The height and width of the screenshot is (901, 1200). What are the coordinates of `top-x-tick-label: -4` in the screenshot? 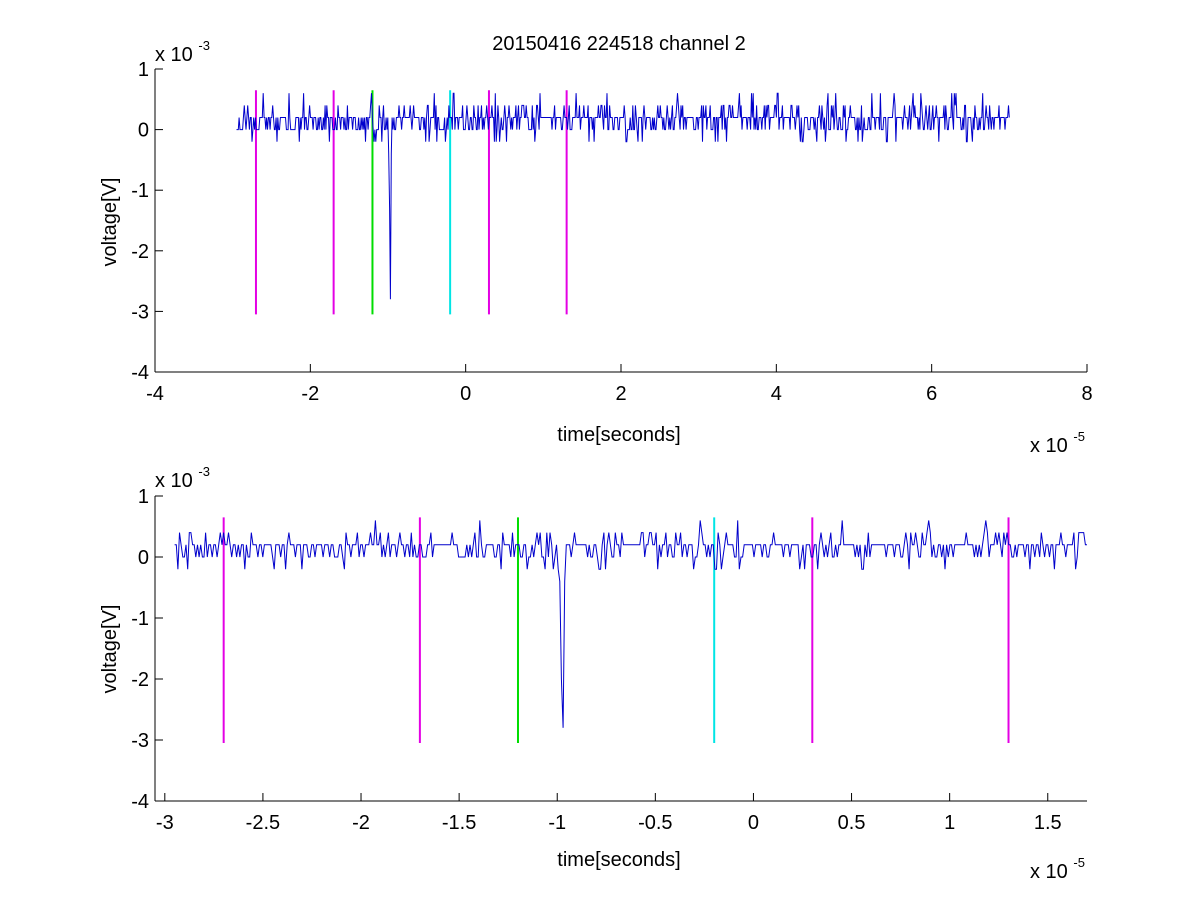 It's located at (155, 394).